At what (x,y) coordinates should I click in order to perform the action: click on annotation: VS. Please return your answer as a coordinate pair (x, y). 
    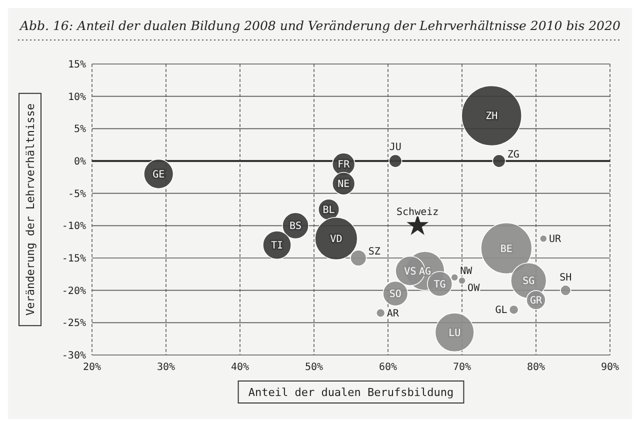
    Looking at the image, I should click on (410, 272).